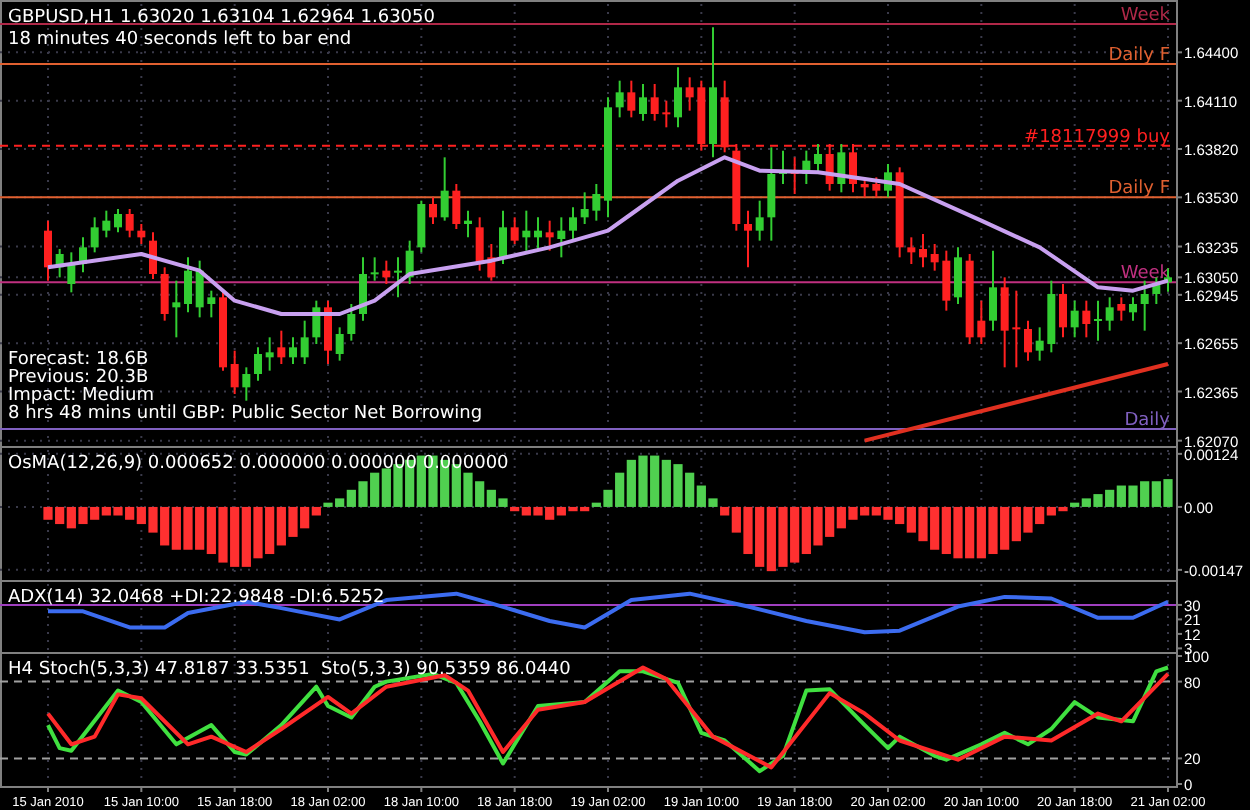 Image resolution: width=1250 pixels, height=810 pixels. What do you see at coordinates (245, 414) in the screenshot?
I see `annotation: 8 hrs 48 mins until GBP: Public Sector Net Borrowing` at bounding box center [245, 414].